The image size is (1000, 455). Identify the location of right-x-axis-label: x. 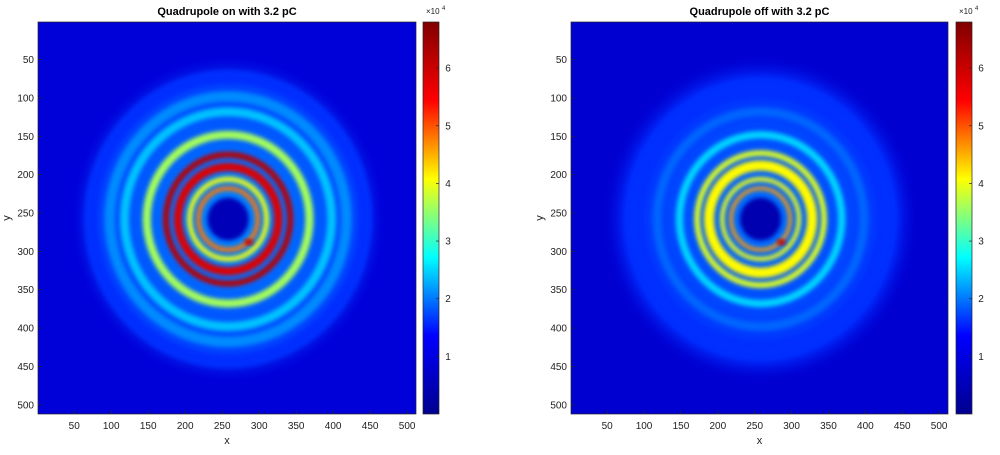
(760, 441).